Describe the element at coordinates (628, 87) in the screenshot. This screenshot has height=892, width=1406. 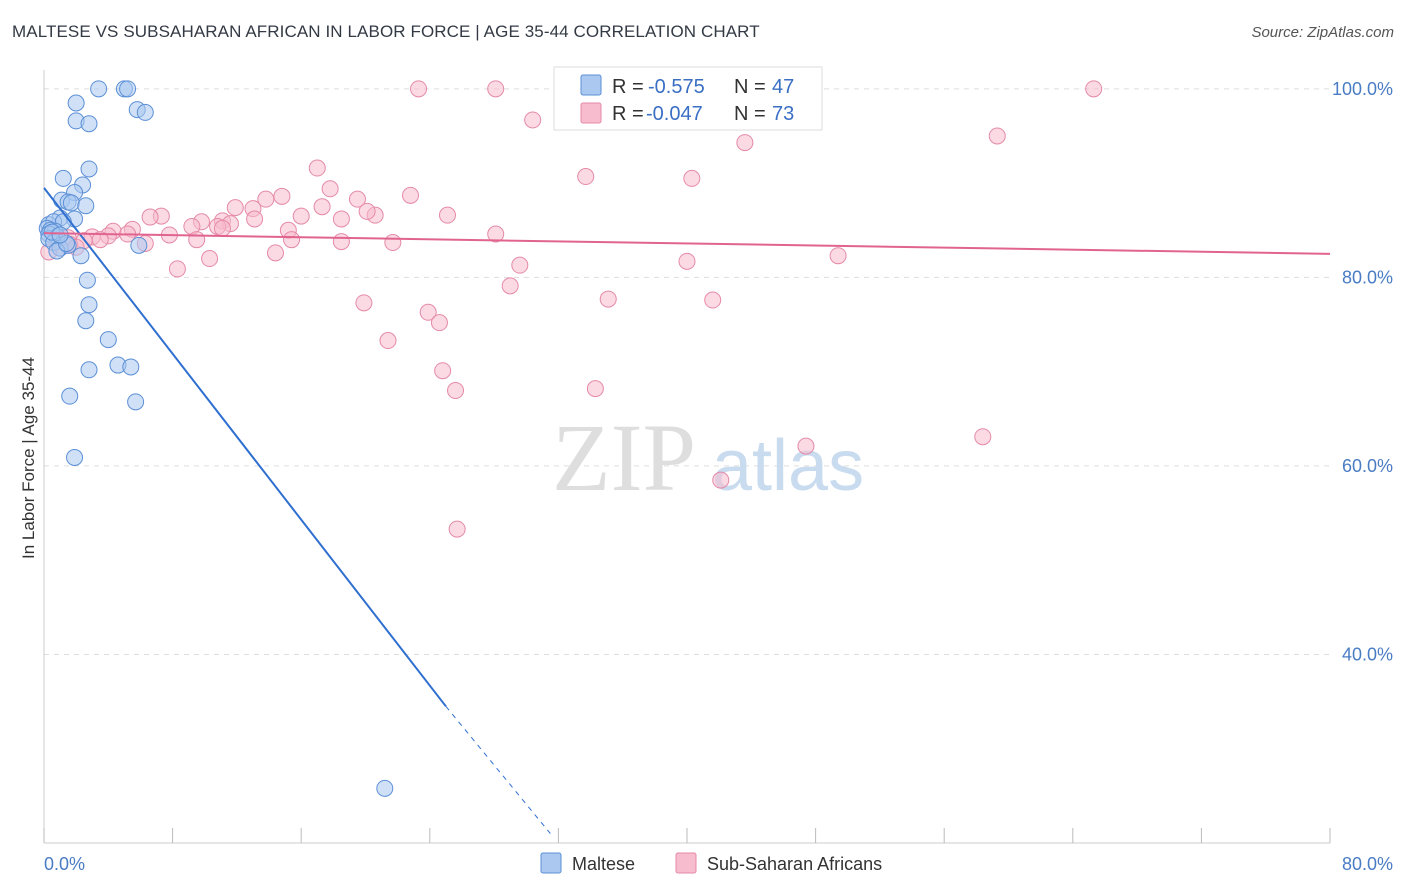
I see `stats-r-label-maltese: R =` at that location.